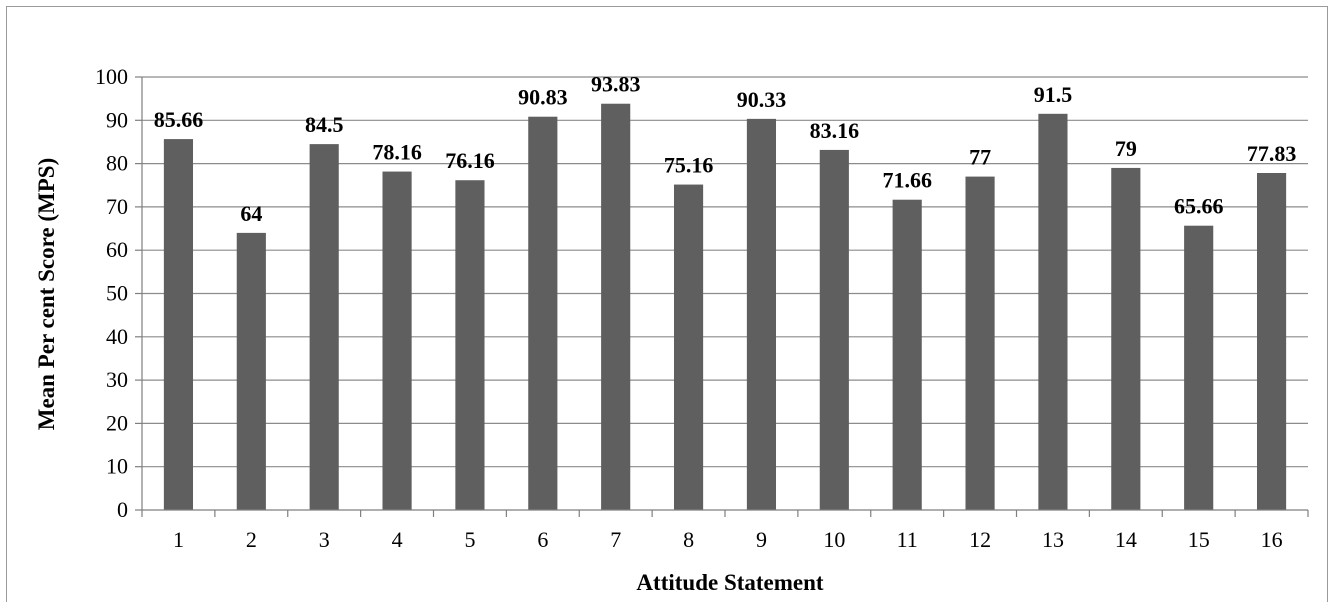  Describe the element at coordinates (117, 163) in the screenshot. I see `y-tick-label: 80` at that location.